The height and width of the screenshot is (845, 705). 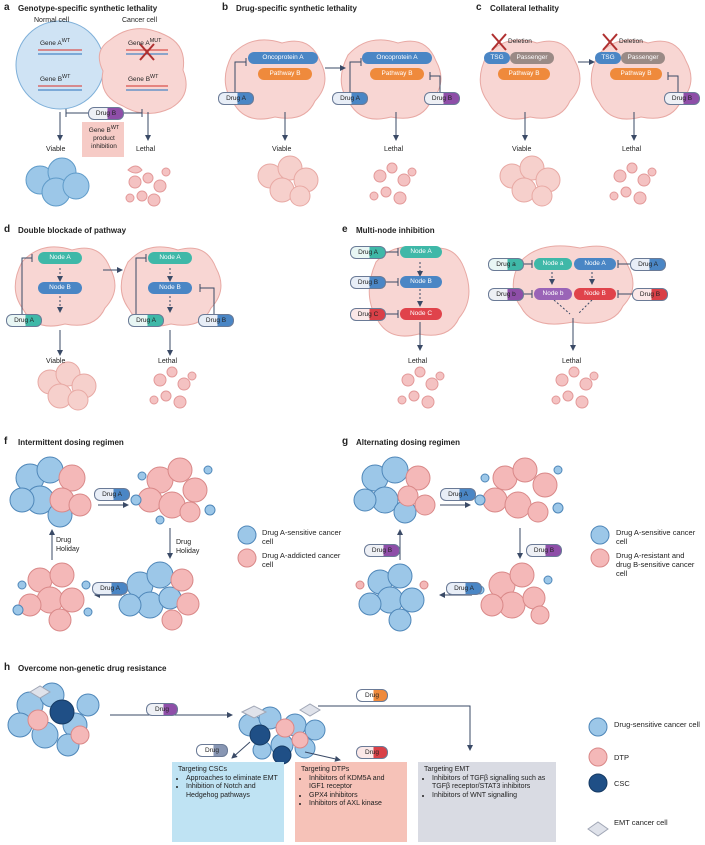 What do you see at coordinates (71, 442) in the screenshot?
I see `panel-f-title: Intermittent dosing regimen` at bounding box center [71, 442].